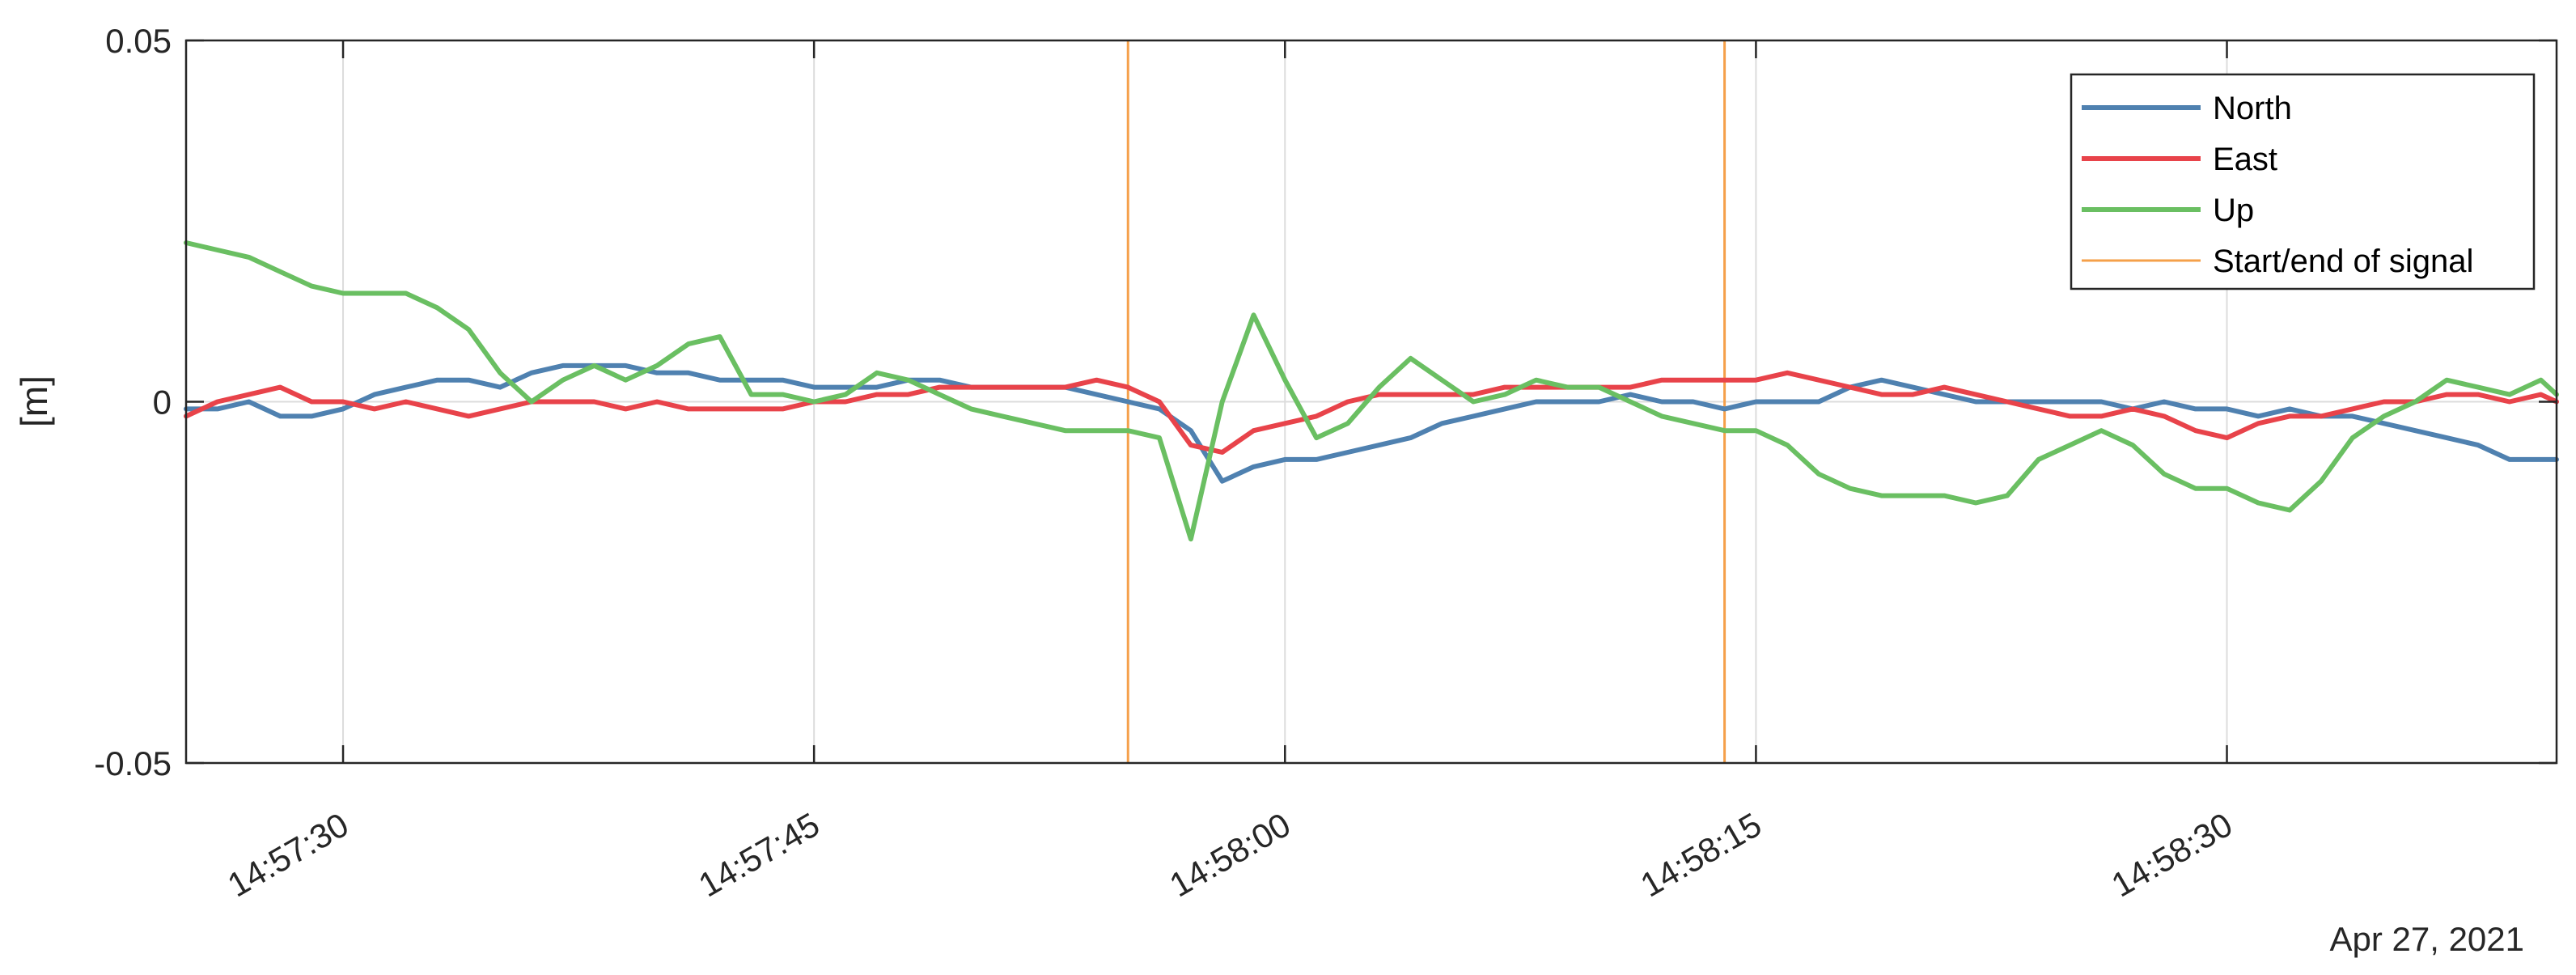 Image resolution: width=2576 pixels, height=975 pixels. I want to click on x-tick-label: 14:58:00, so click(1230, 855).